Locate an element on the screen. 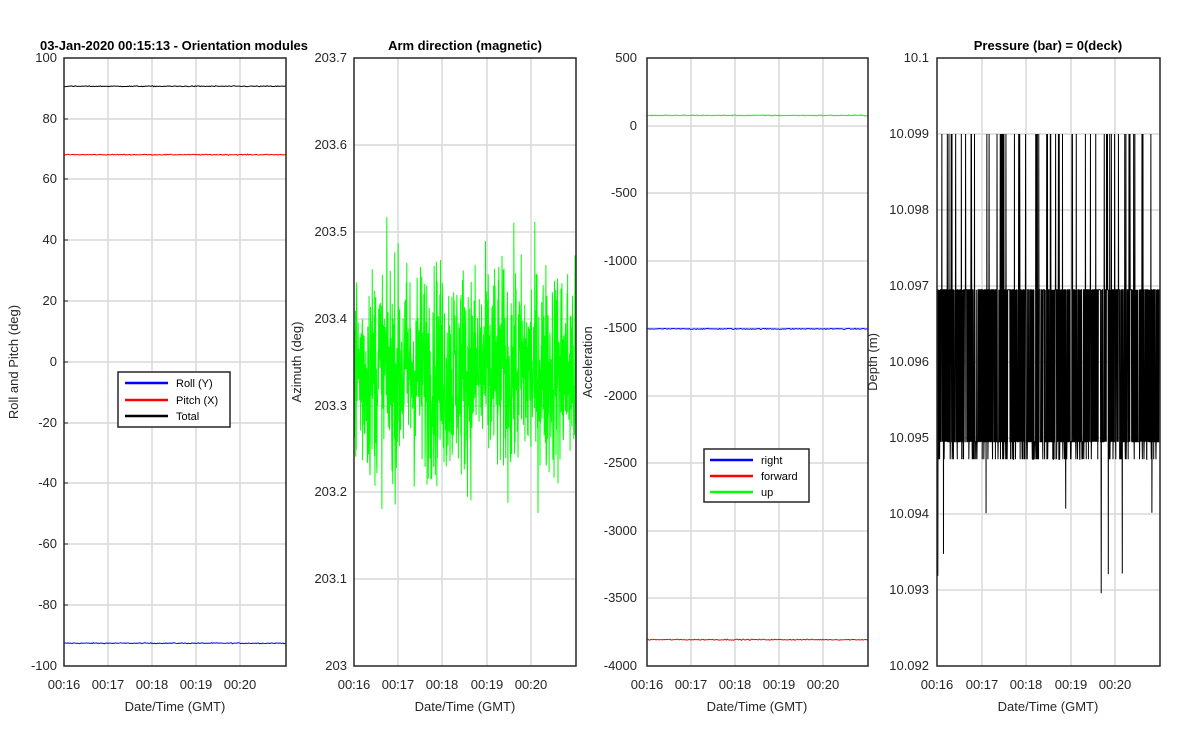 The width and height of the screenshot is (1200, 750). panel-1-xticks: 00:16 00:17 00:18 00:19 00:20 is located at coordinates (152, 684).